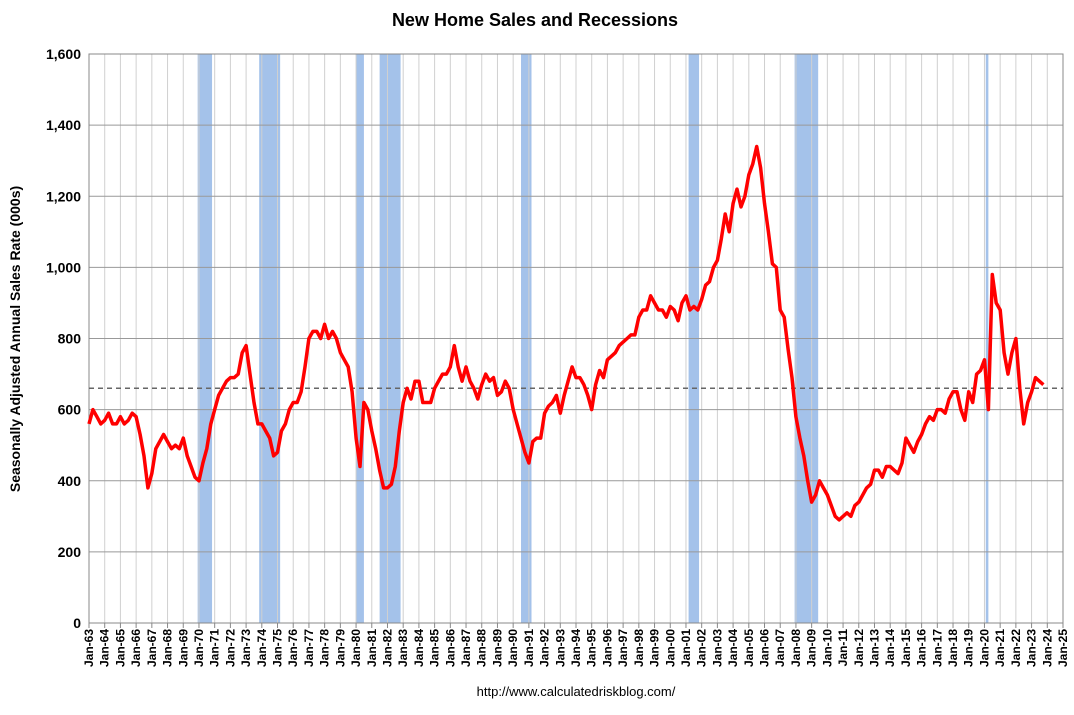 Image resolution: width=1074 pixels, height=715 pixels. What do you see at coordinates (702, 648) in the screenshot?
I see `x-tick-label: Jan-02` at bounding box center [702, 648].